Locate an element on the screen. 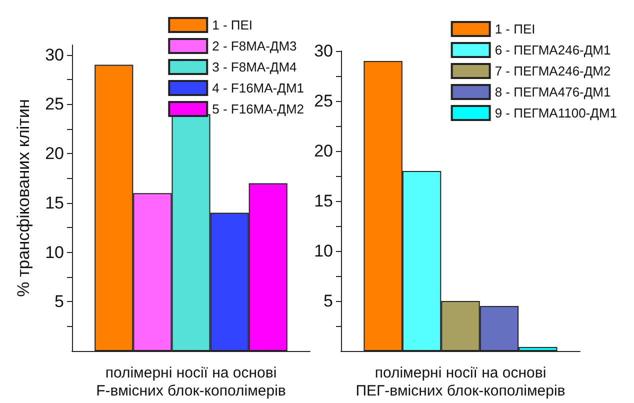  y-axis-title: % трансфікованих клітин is located at coordinates (23, 198).